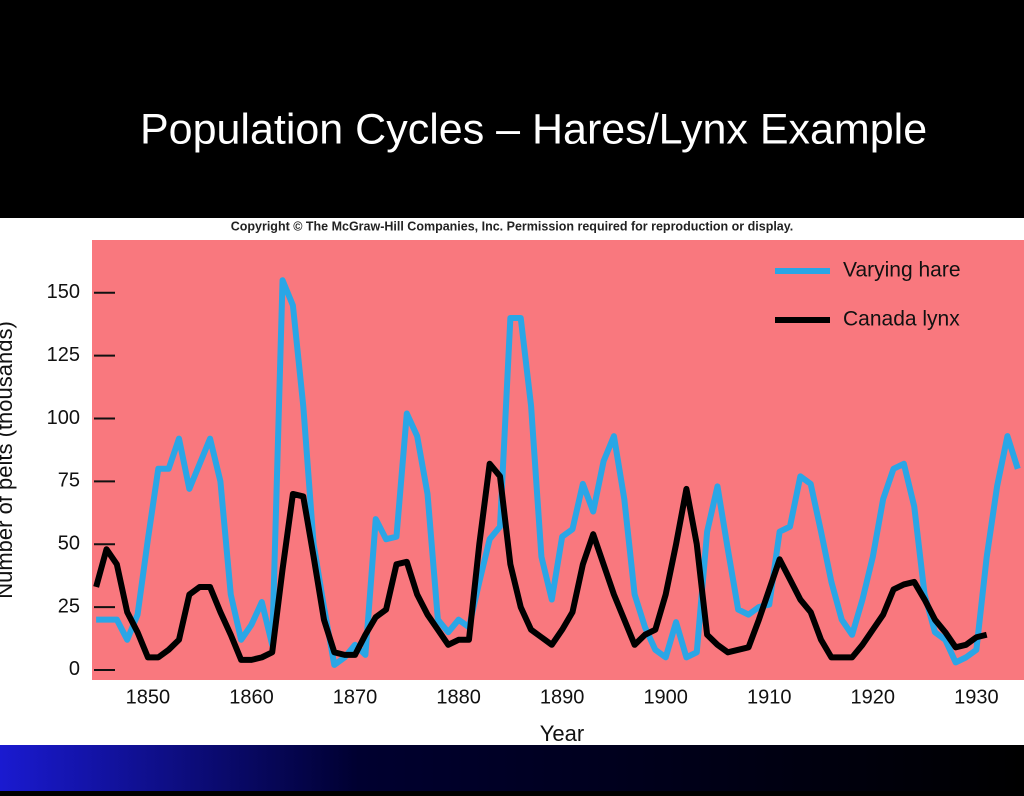  What do you see at coordinates (533, 129) in the screenshot?
I see `slide-title: Population Cycles – Hares/Lynx Example` at bounding box center [533, 129].